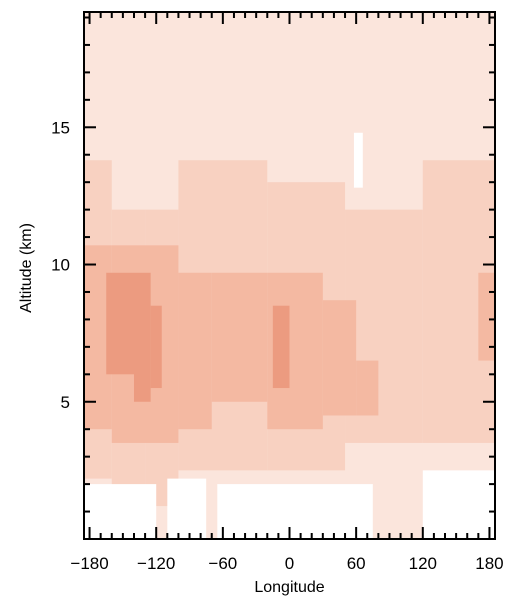 This screenshot has width=523, height=604. What do you see at coordinates (356, 563) in the screenshot?
I see `x-tick-label: 60` at bounding box center [356, 563].